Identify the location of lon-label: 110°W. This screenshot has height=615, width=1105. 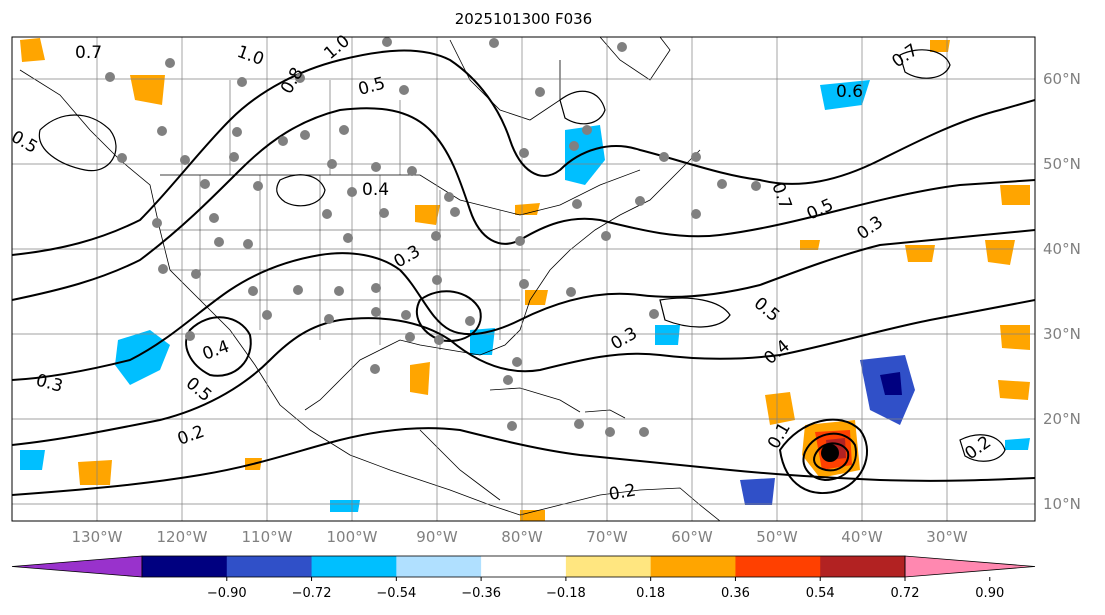
(267, 537).